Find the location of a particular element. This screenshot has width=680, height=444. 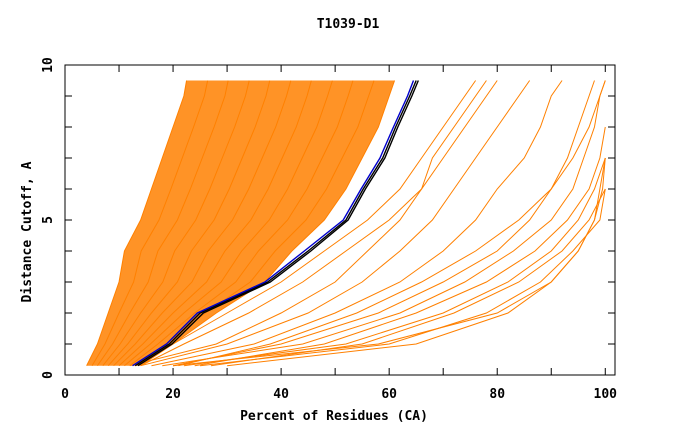

y-tick-label: 5 is located at coordinates (48, 220).